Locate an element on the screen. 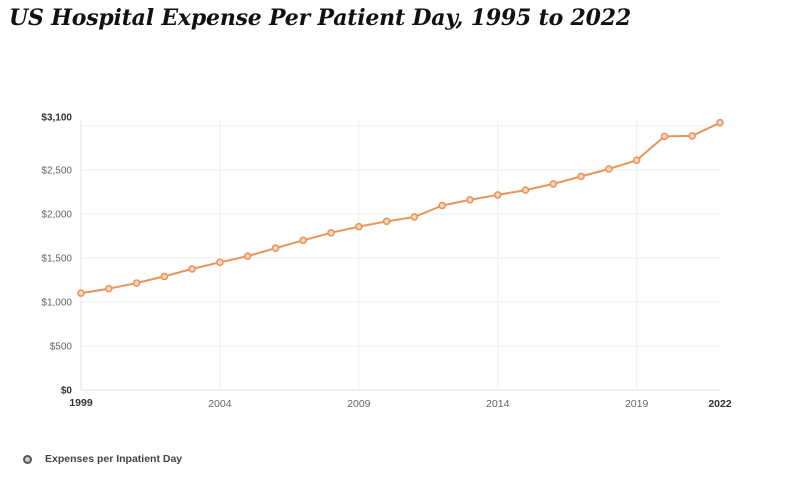  data-point-2008 is located at coordinates (331, 233).